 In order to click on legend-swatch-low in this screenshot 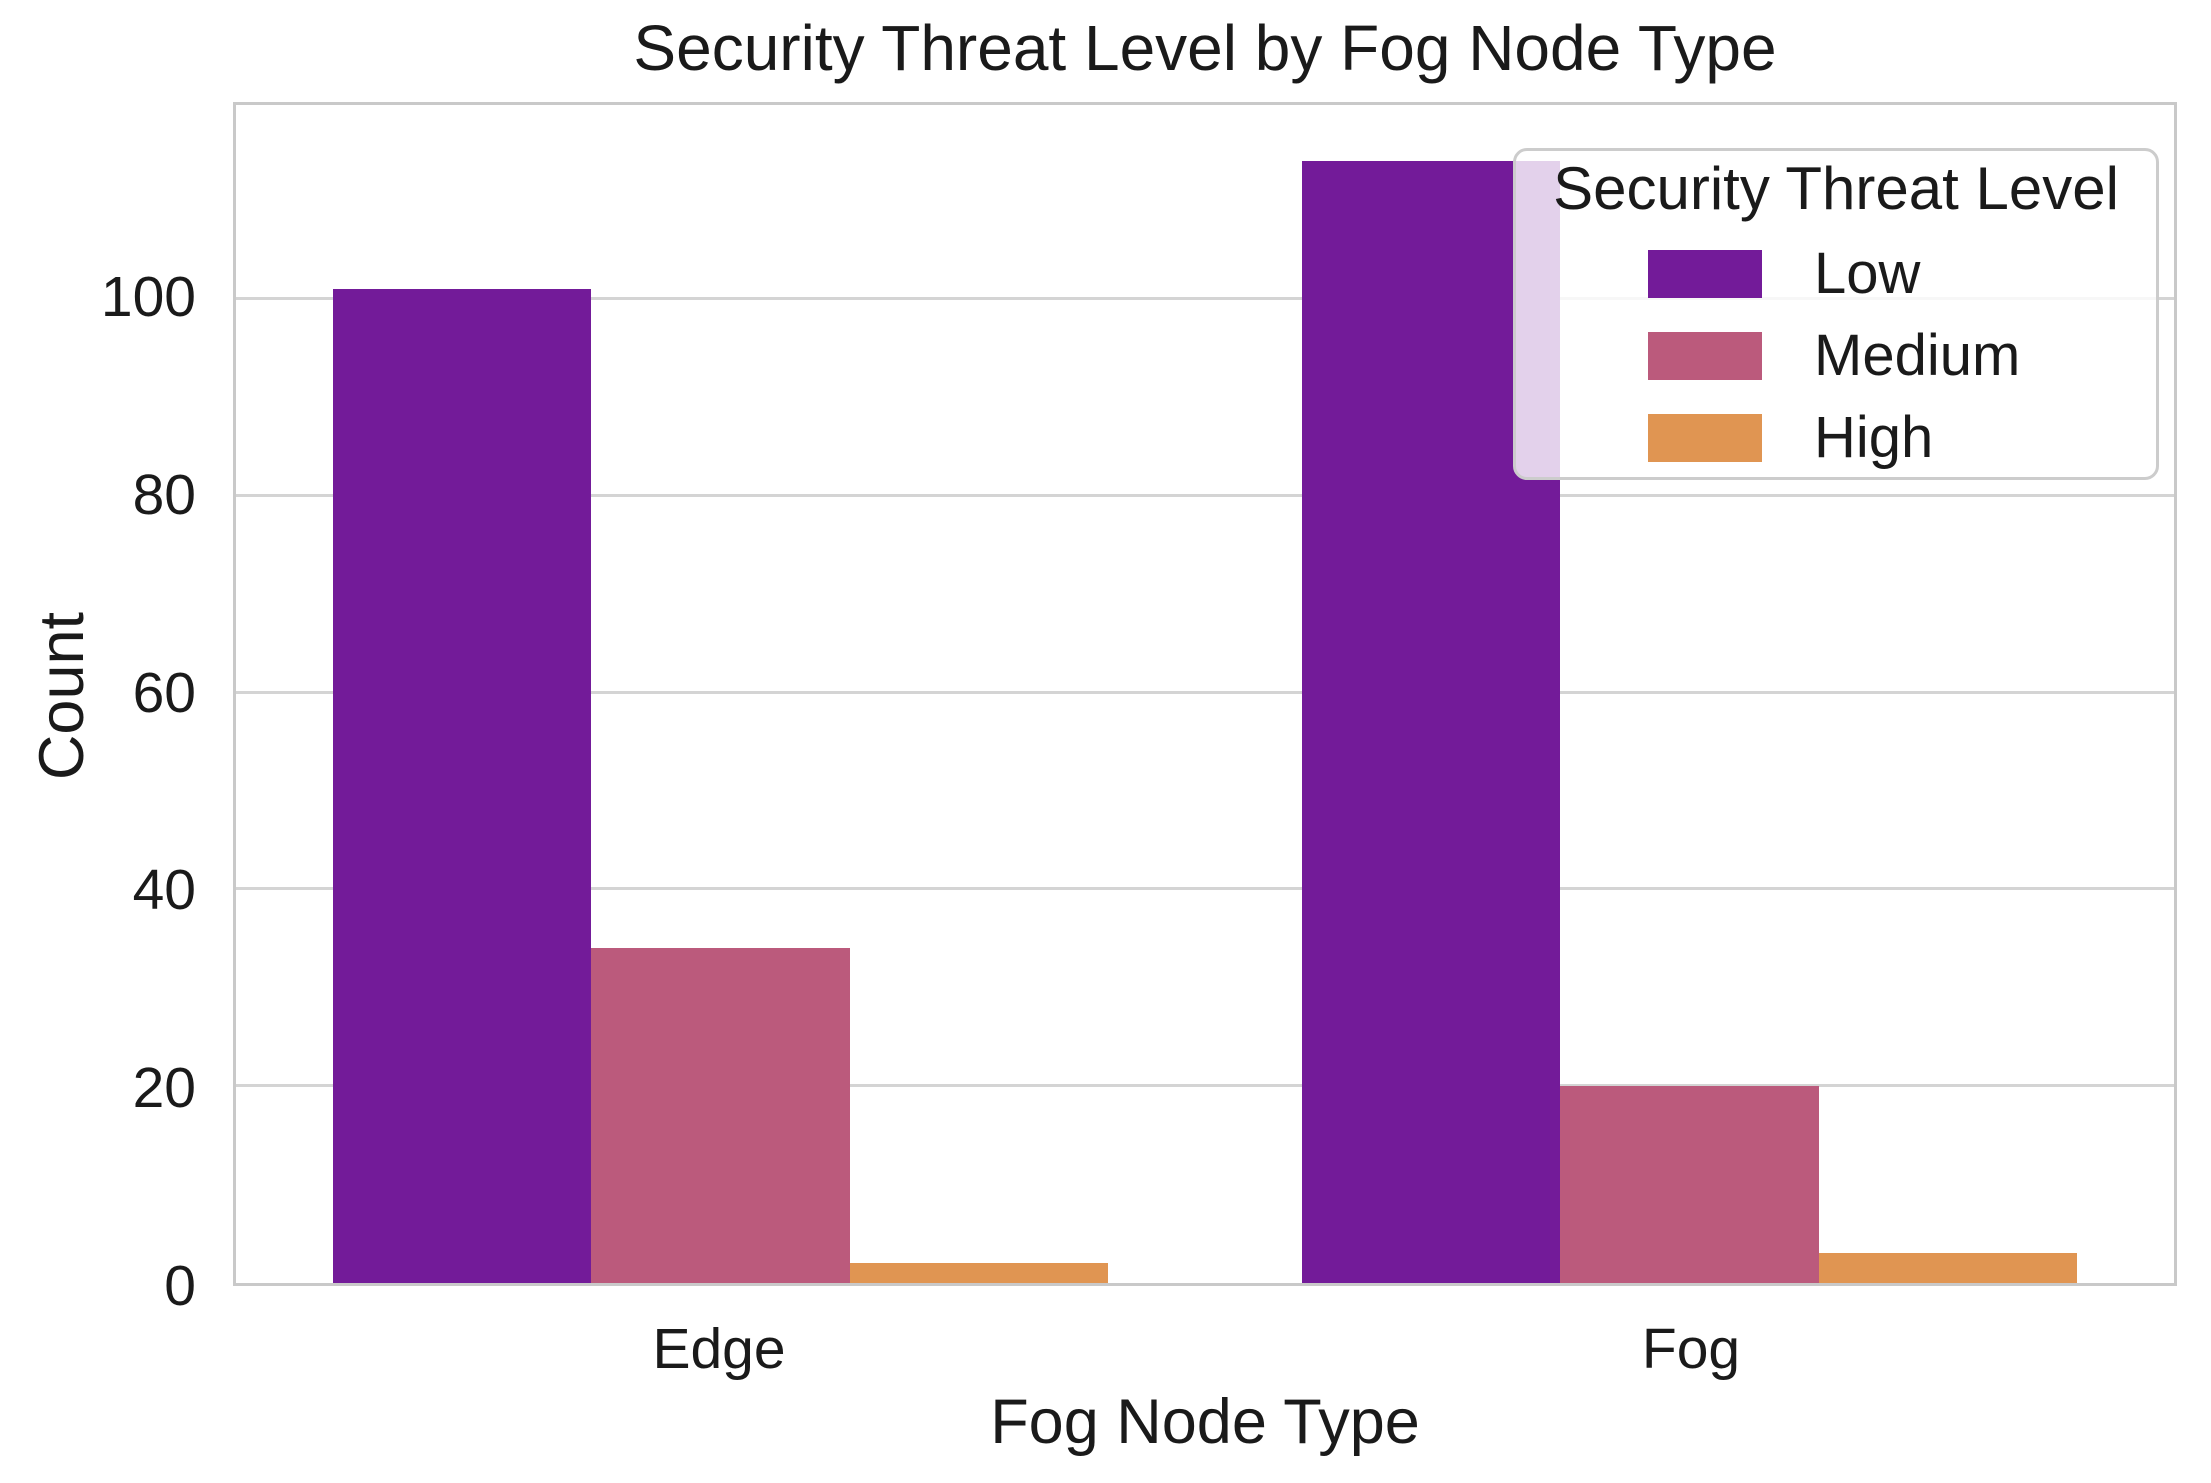, I will do `click(1705, 274)`.